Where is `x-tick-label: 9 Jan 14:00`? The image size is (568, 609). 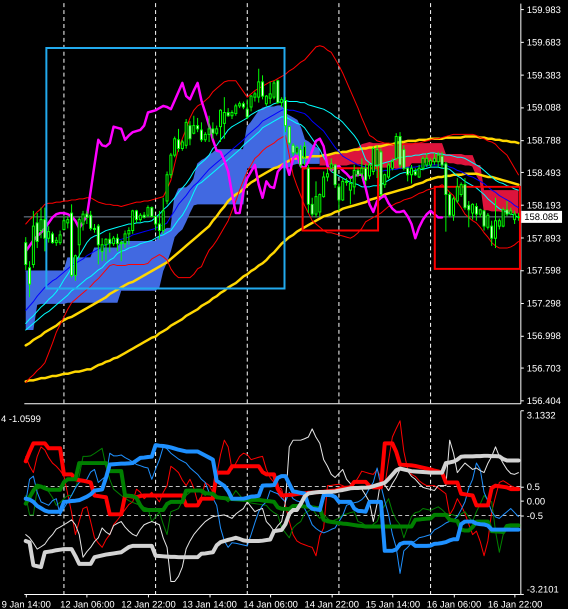 x-tick-label: 9 Jan 14:00 is located at coordinates (26, 603).